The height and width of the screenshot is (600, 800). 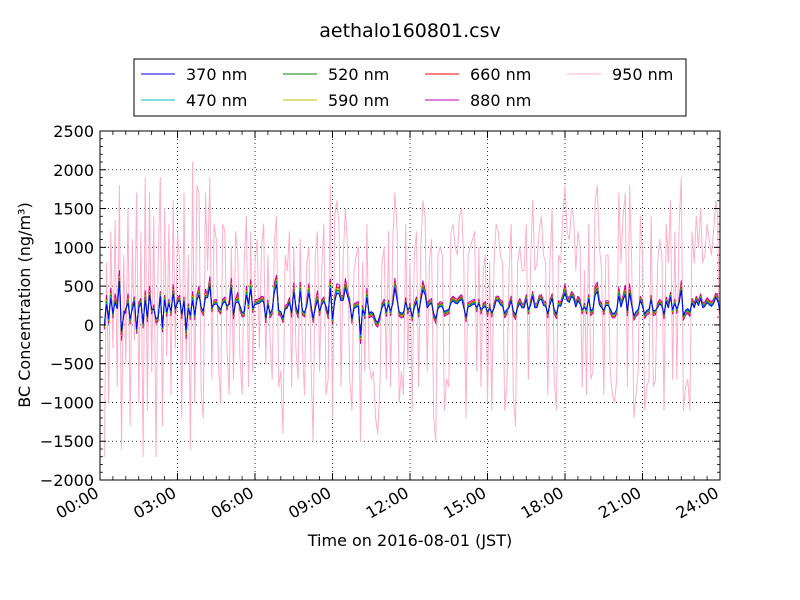 What do you see at coordinates (67, 480) in the screenshot?
I see `y-tick-label: −2000` at bounding box center [67, 480].